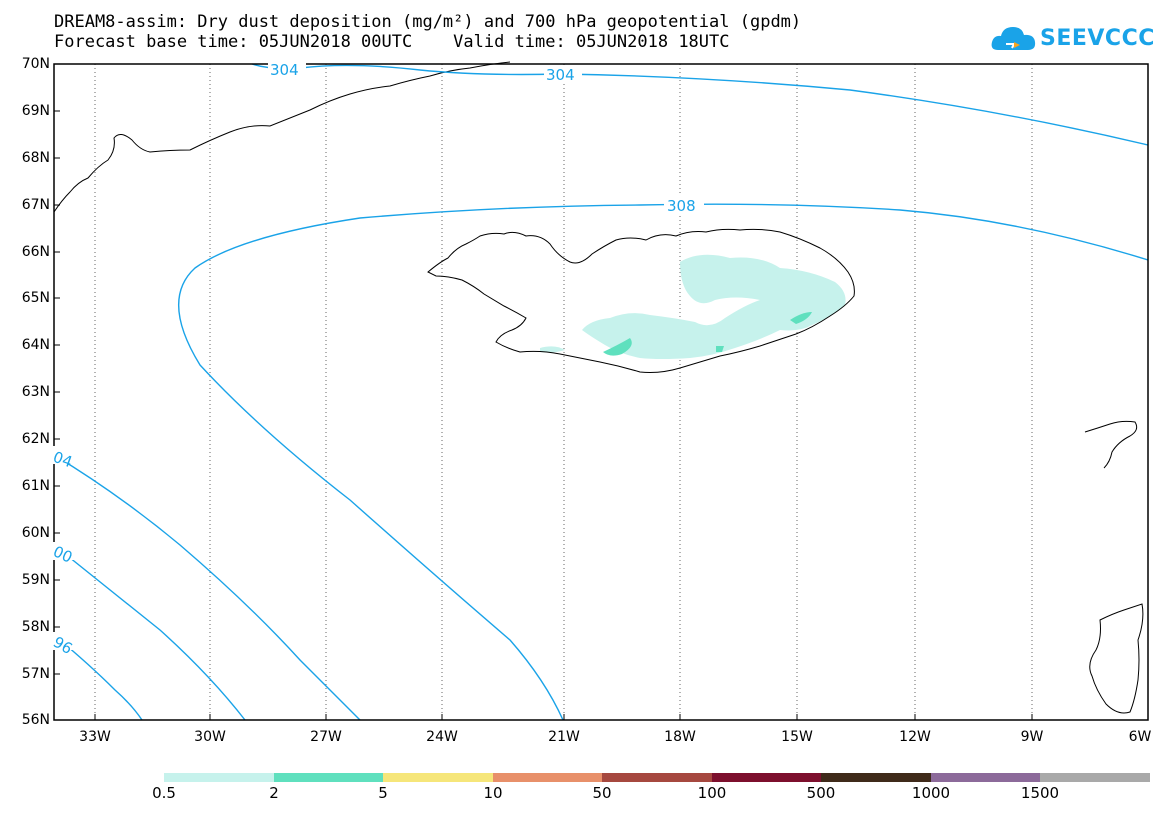 The image size is (1175, 815). Describe the element at coordinates (35, 486) in the screenshot. I see `lat-label: 61N` at that location.